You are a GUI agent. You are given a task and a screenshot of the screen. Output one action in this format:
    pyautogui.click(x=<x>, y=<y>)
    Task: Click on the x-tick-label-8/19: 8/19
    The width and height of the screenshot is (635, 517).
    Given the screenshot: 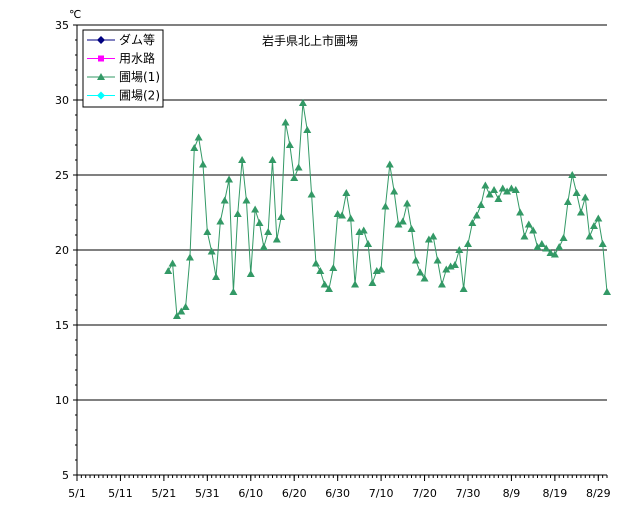 What is the action you would take?
    pyautogui.click(x=555, y=493)
    